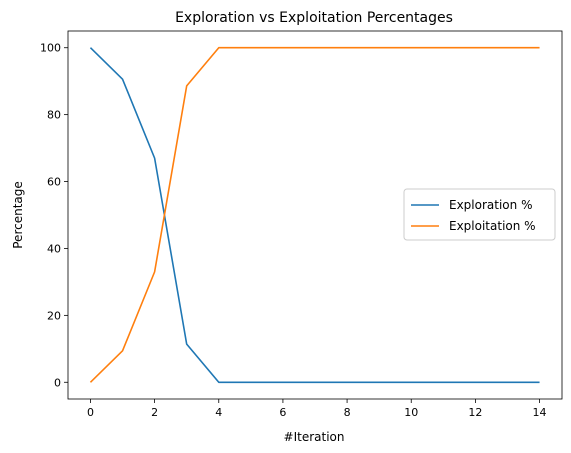 This screenshot has height=453, width=571. What do you see at coordinates (18, 215) in the screenshot?
I see `y-axis-label: Percentage` at bounding box center [18, 215].